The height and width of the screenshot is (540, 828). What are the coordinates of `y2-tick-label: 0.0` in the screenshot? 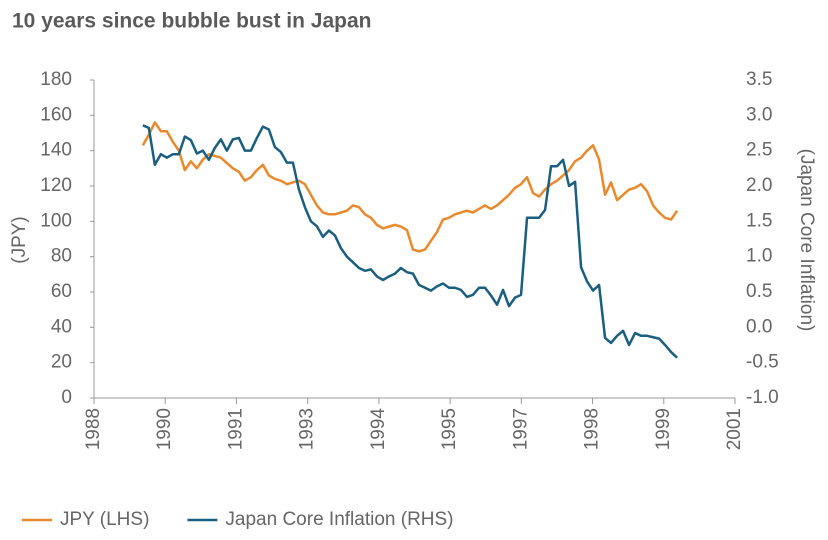 It's located at (759, 326).